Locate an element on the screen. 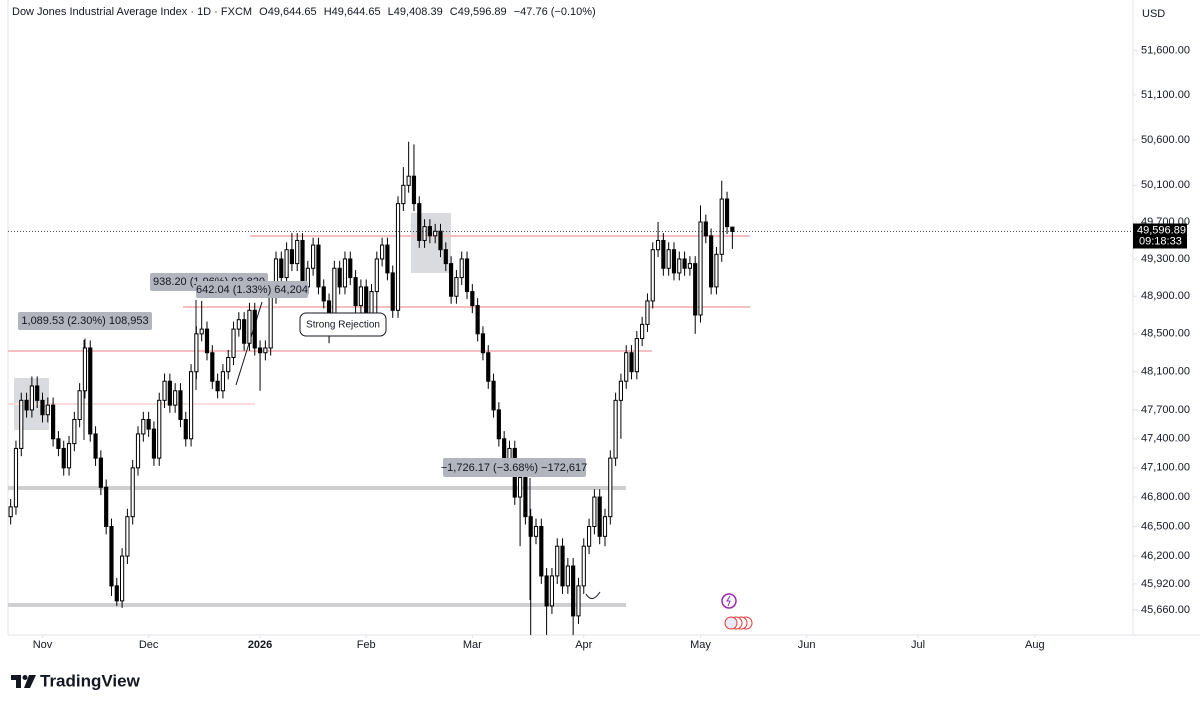 The width and height of the screenshot is (1200, 706). ohlc-value: O49,644.65 is located at coordinates (288, 12).